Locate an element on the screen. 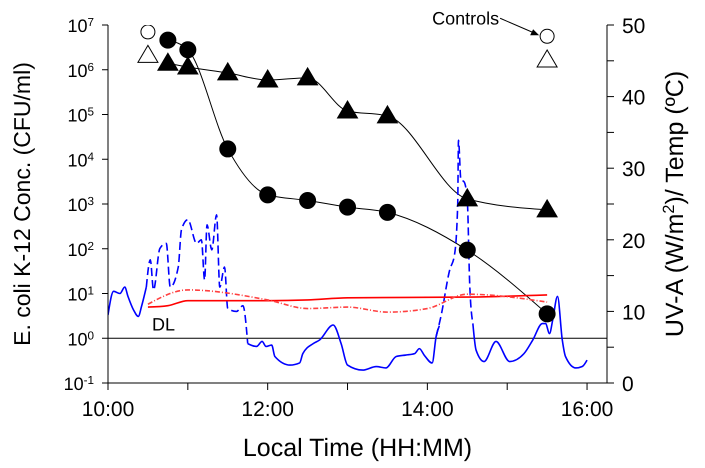  x-axis-title: Local Time (HH:MM) is located at coordinates (357, 448).